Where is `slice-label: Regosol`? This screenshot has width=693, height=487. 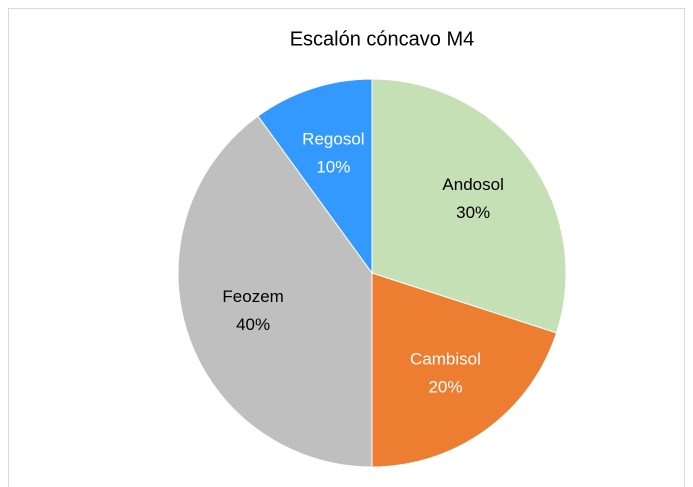 slice-label: Regosol is located at coordinates (333, 139).